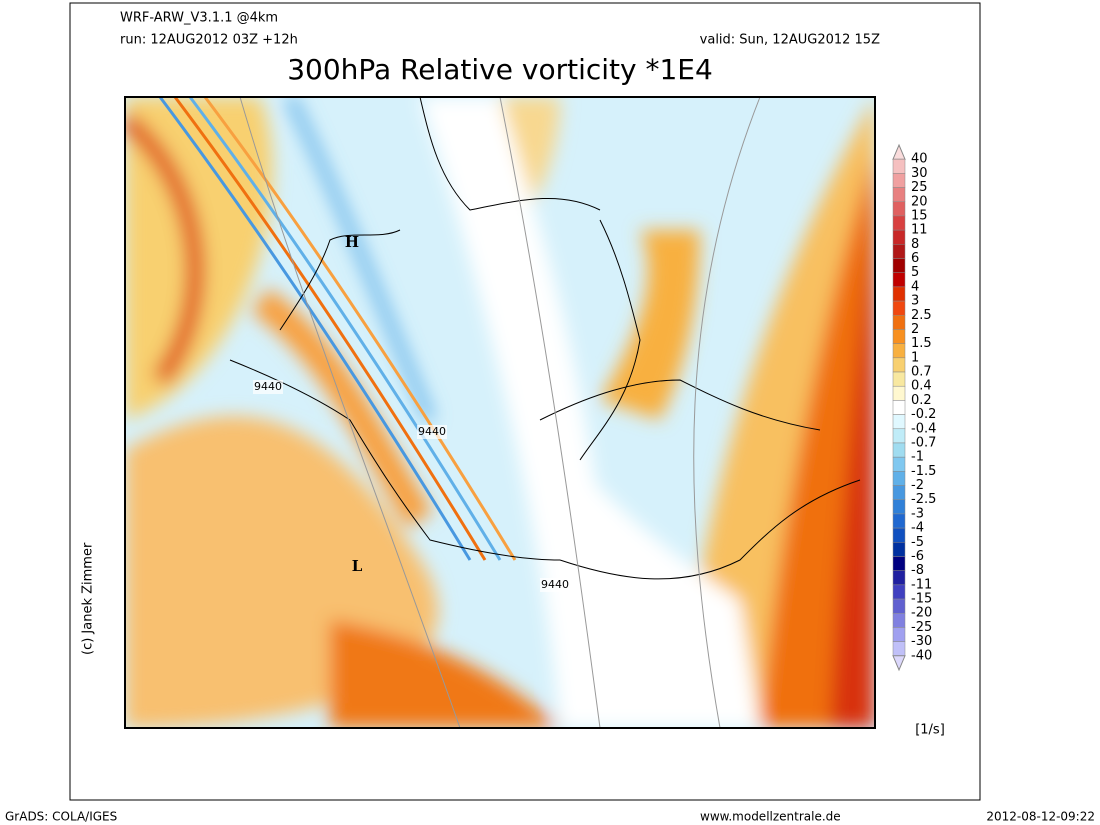  What do you see at coordinates (199, 18) in the screenshot?
I see `model-label: WRF-ARW_V3.1.1 @4km` at bounding box center [199, 18].